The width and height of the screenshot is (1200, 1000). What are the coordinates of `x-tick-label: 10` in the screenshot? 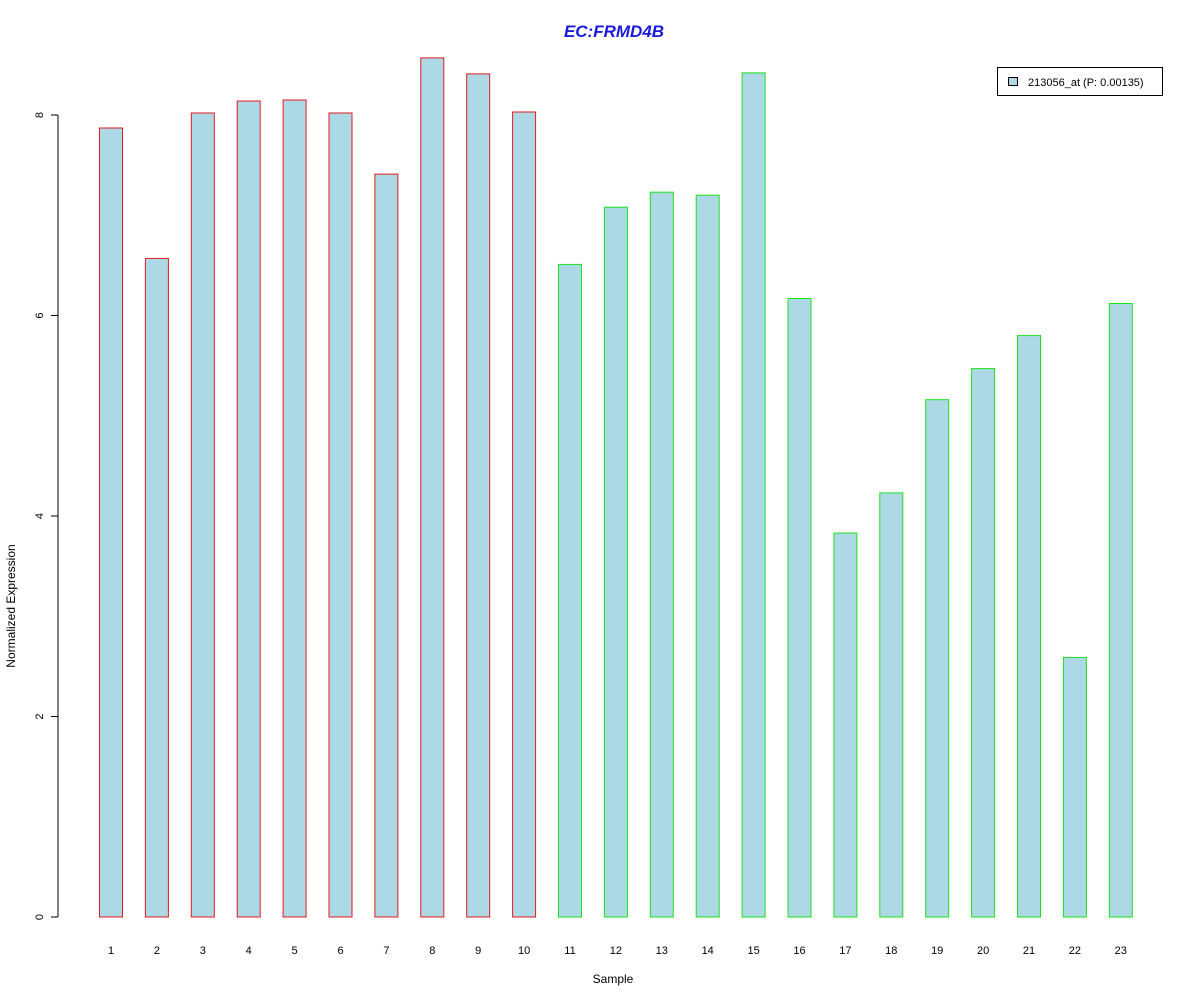 It's located at (524, 951).